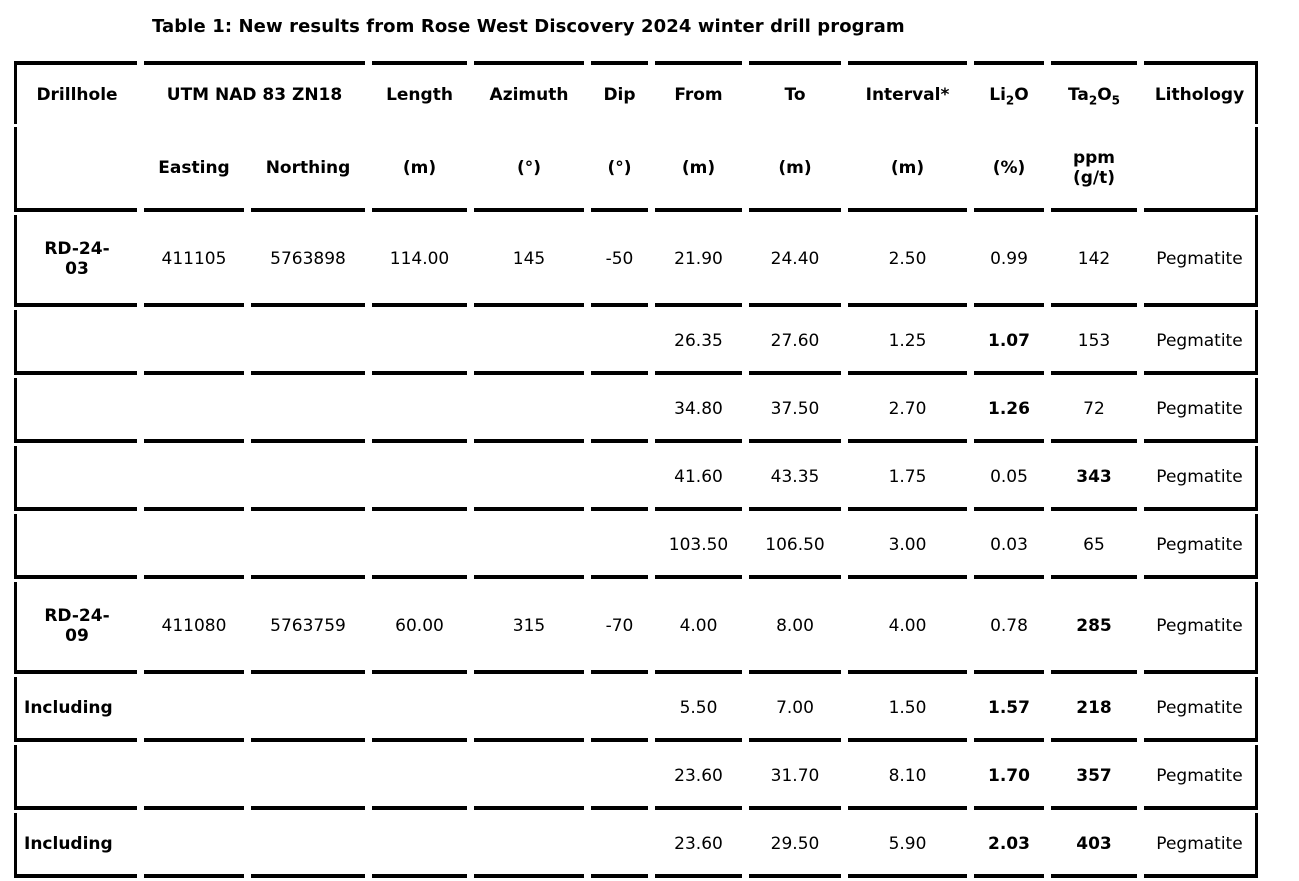  I want to click on table-cell: 27.60, so click(795, 342).